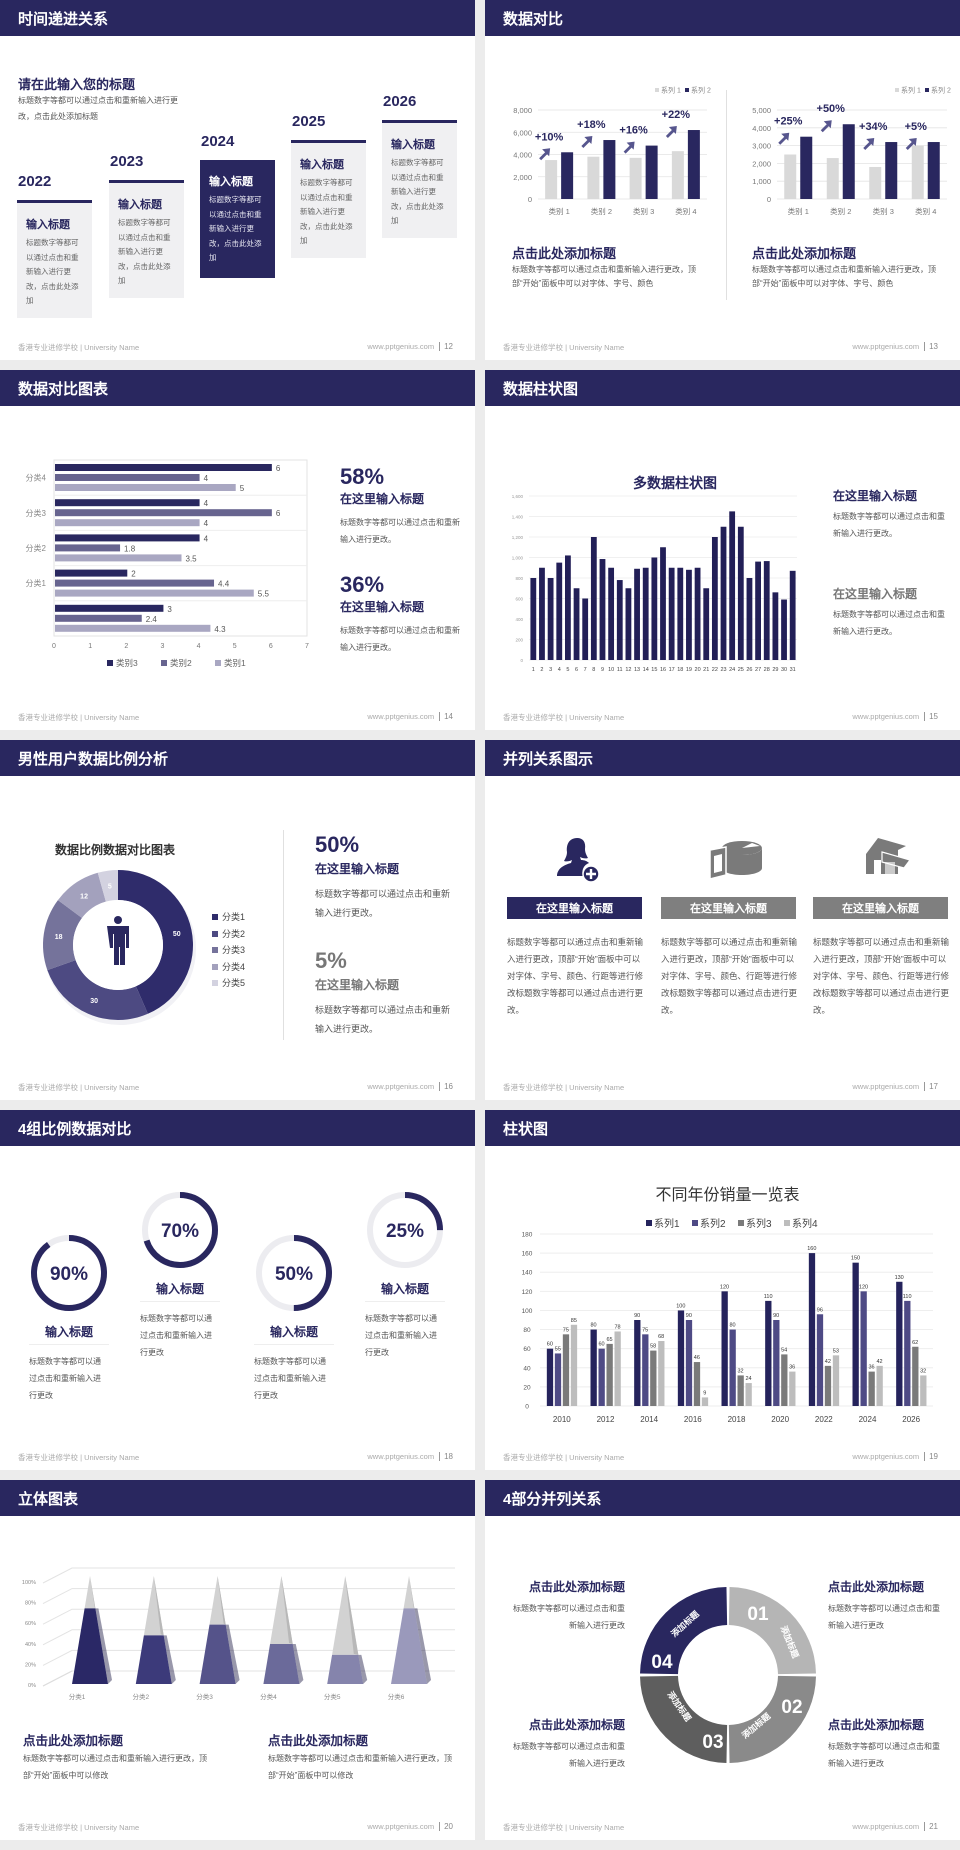 This screenshot has width=960, height=1850. What do you see at coordinates (527, 1330) in the screenshot?
I see `y-tick-label: 80` at bounding box center [527, 1330].